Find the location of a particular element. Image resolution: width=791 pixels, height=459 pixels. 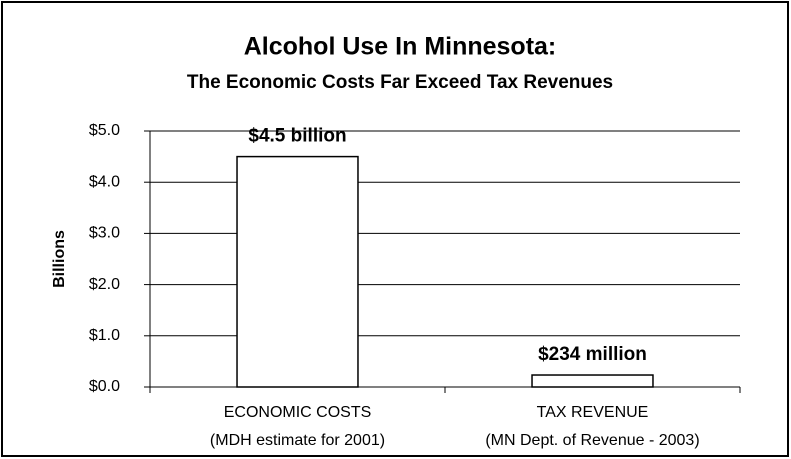

value-label: $234 million is located at coordinates (592, 354).